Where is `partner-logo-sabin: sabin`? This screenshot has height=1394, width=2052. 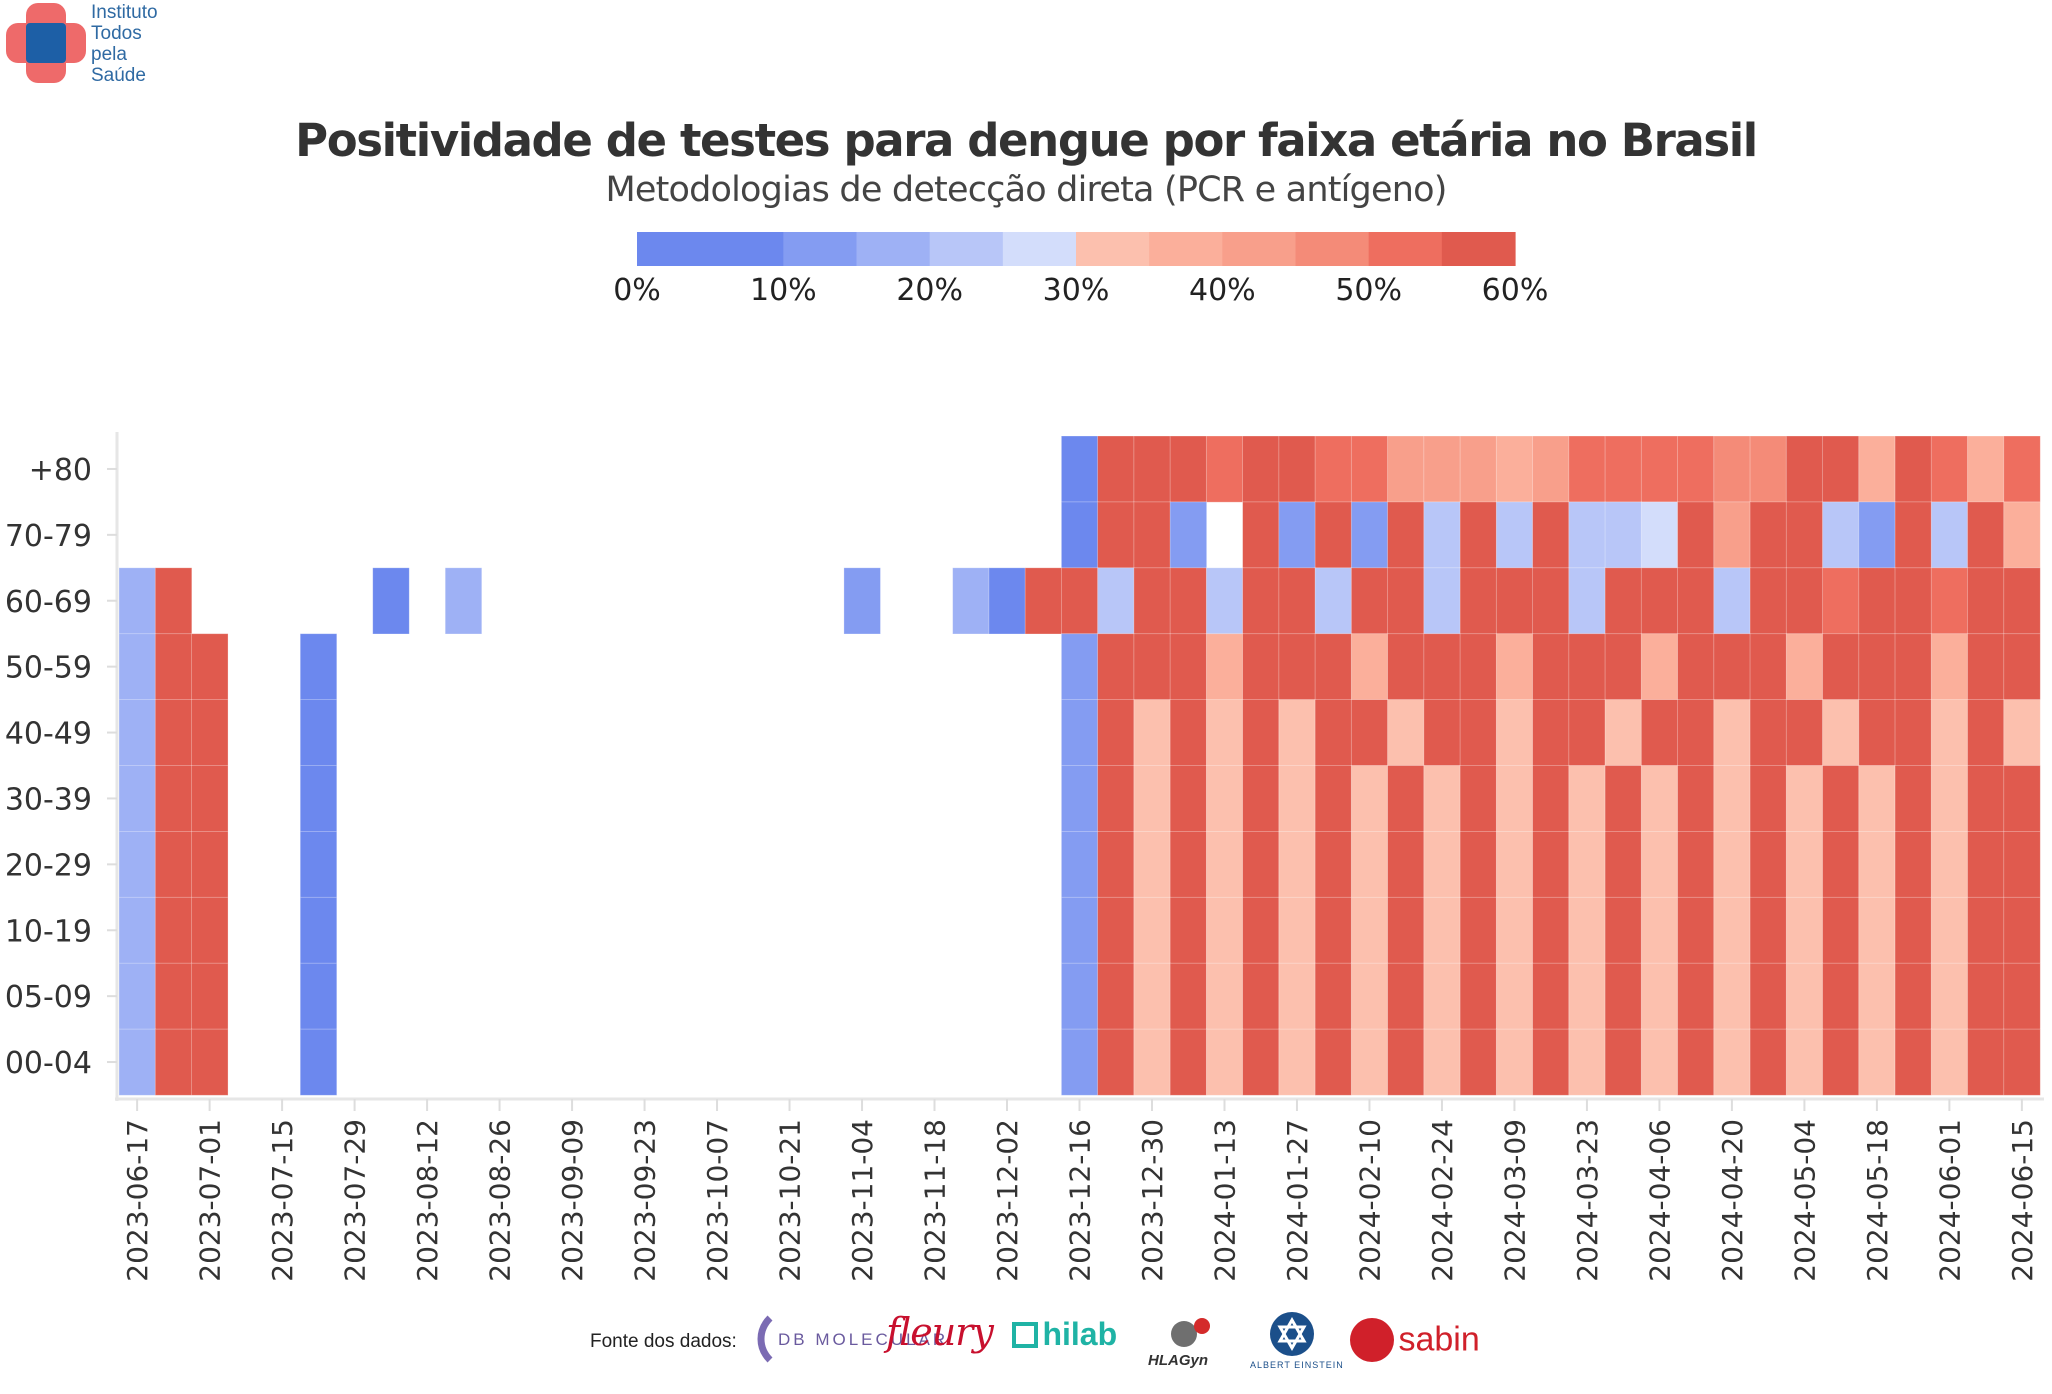 partner-logo-sabin: sabin is located at coordinates (1415, 1340).